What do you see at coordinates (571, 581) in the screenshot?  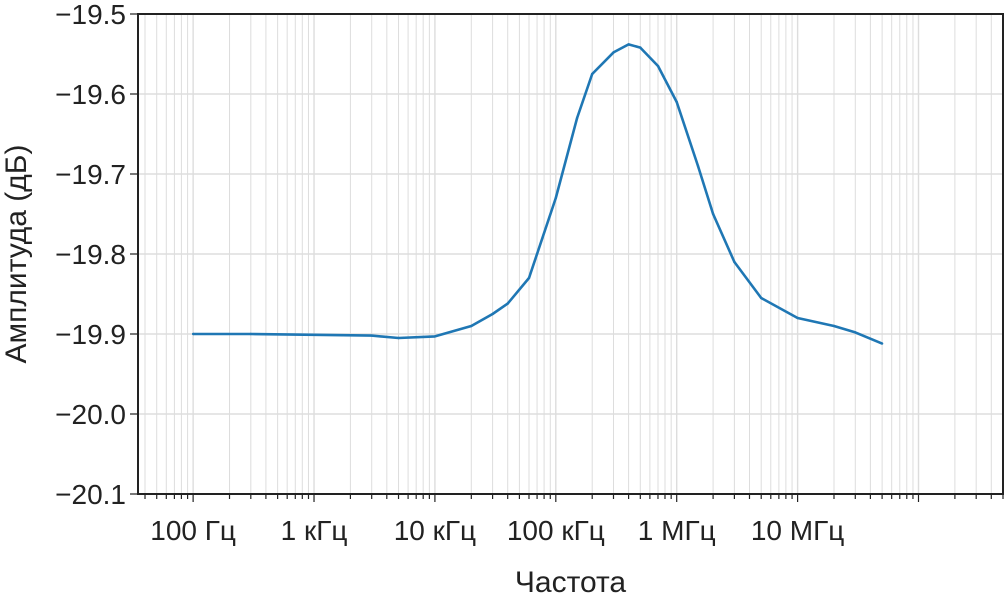 I see `x-axis-title: Частота` at bounding box center [571, 581].